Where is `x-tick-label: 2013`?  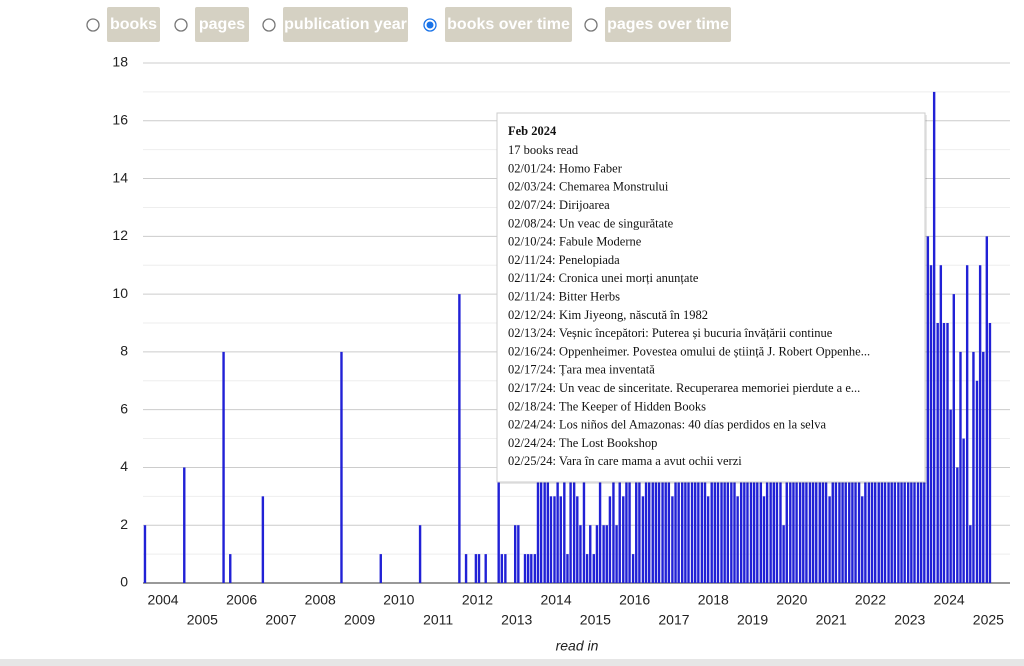
x-tick-label: 2013 is located at coordinates (516, 620).